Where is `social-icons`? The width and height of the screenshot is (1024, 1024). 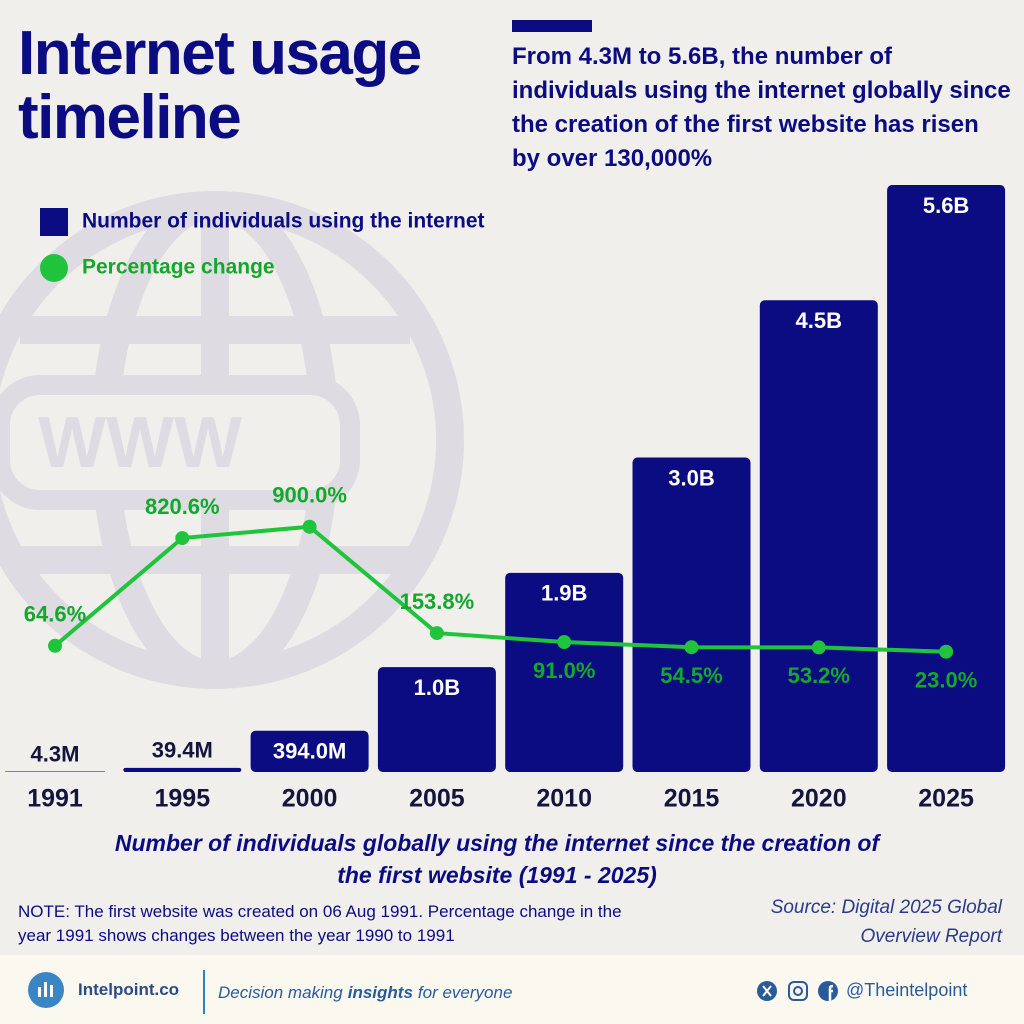
social-icons is located at coordinates (797, 991).